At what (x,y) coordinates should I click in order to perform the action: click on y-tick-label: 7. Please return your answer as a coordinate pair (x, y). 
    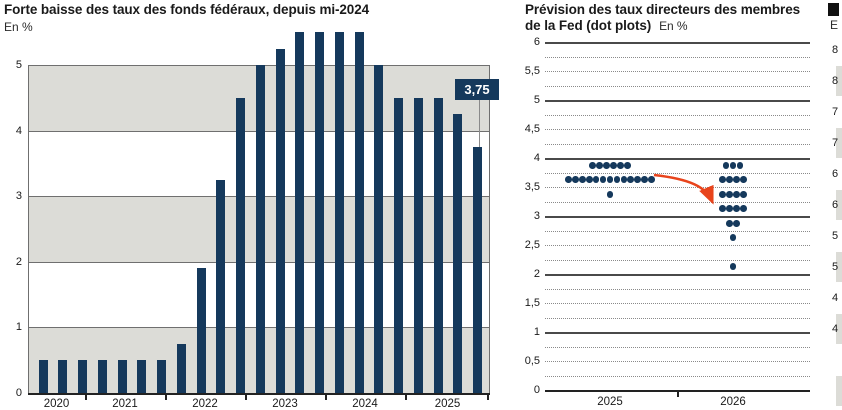
    Looking at the image, I should click on (835, 143).